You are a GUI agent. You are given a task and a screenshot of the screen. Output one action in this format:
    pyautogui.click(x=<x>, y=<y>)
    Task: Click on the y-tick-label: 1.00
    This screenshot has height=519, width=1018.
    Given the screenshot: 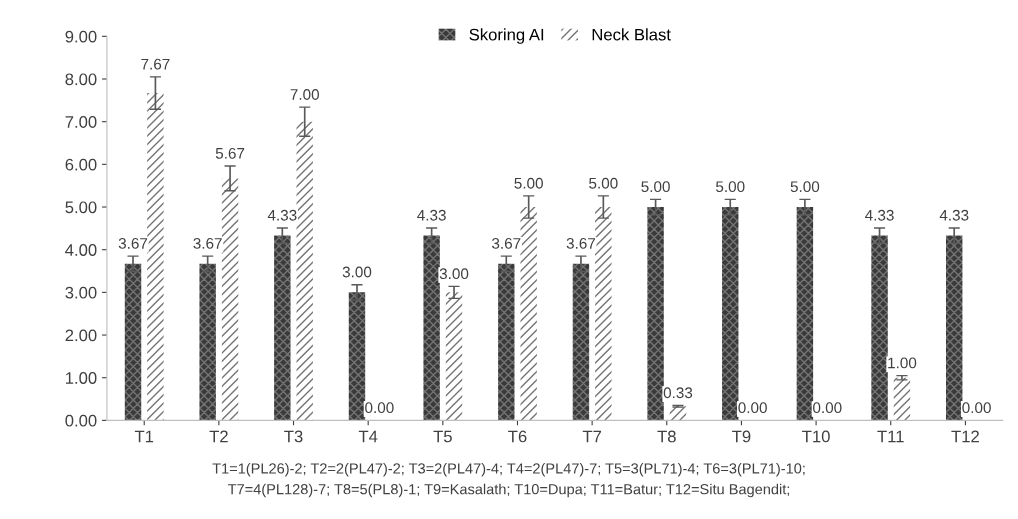 What is the action you would take?
    pyautogui.click(x=81, y=378)
    